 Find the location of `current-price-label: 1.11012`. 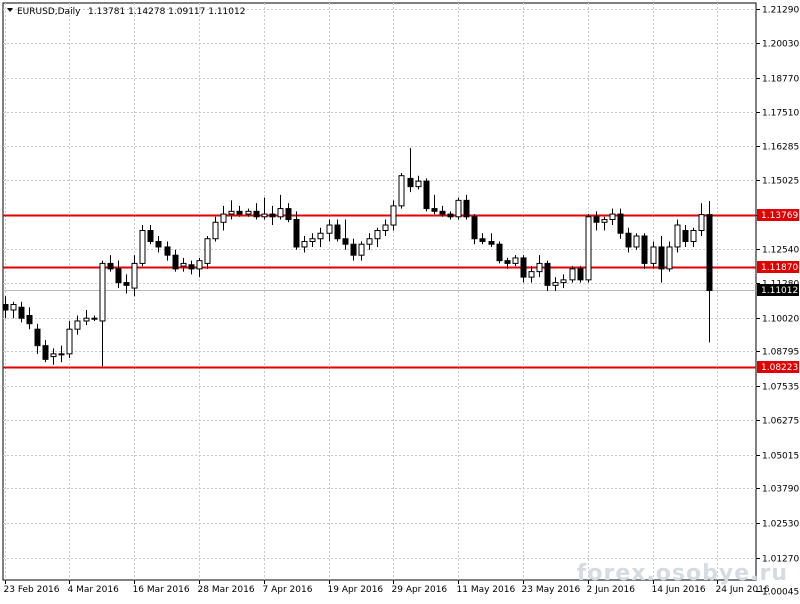

current-price-label: 1.11012 is located at coordinates (779, 291).